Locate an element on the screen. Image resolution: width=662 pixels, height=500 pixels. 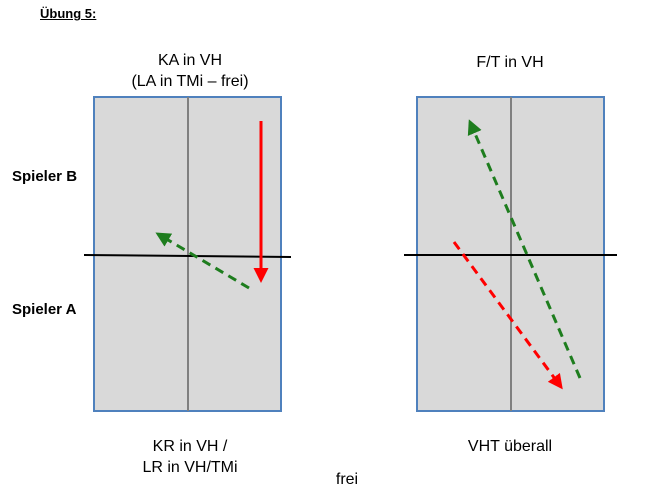
player-b-label: Spieler B is located at coordinates (45, 176).